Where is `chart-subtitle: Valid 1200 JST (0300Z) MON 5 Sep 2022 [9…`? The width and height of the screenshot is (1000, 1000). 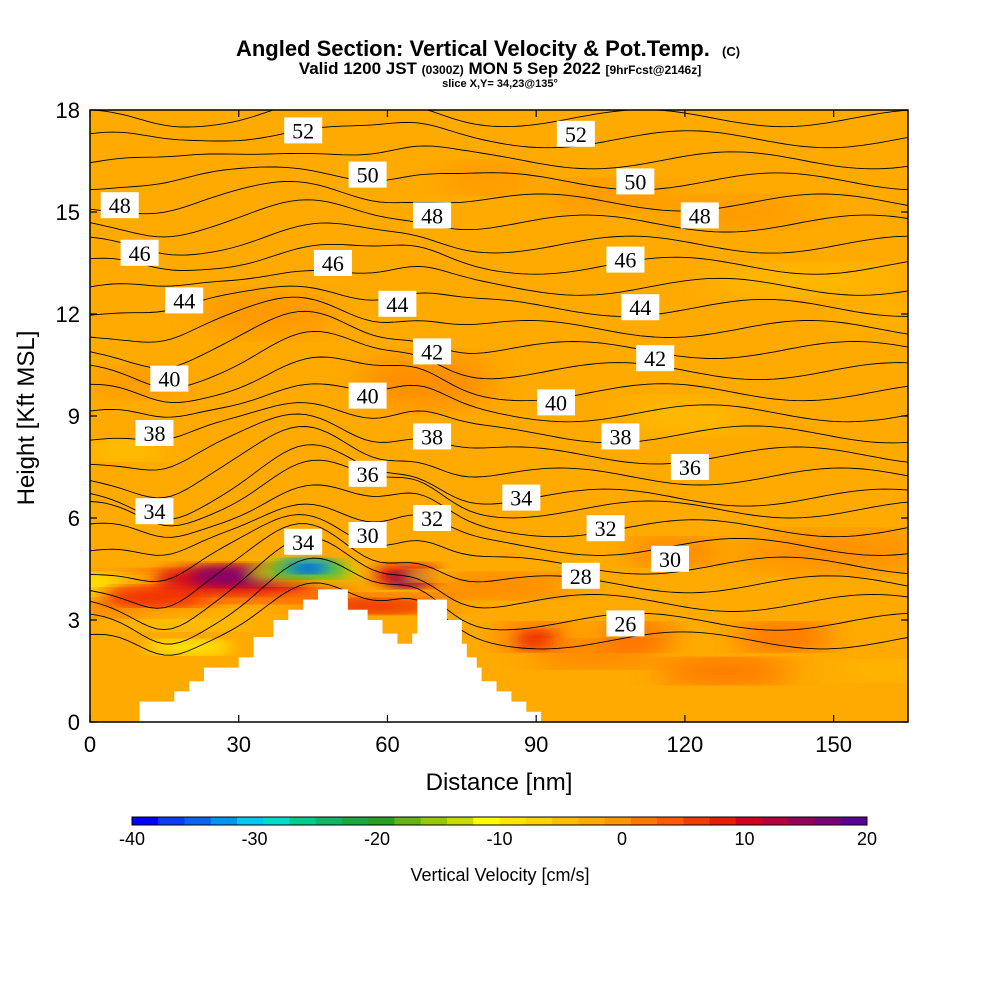
chart-subtitle: Valid 1200 JST (0300Z) MON 5 Sep 2022 [9… is located at coordinates (500, 68).